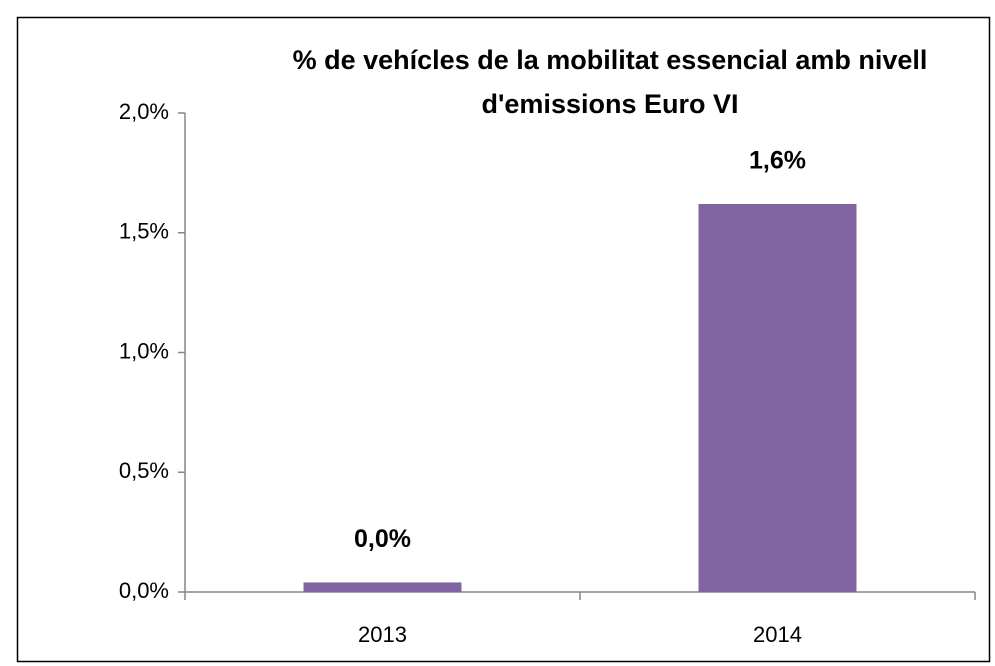 This screenshot has width=995, height=666. Describe the element at coordinates (144, 470) in the screenshot. I see `y-tick-label: 0,5%` at that location.